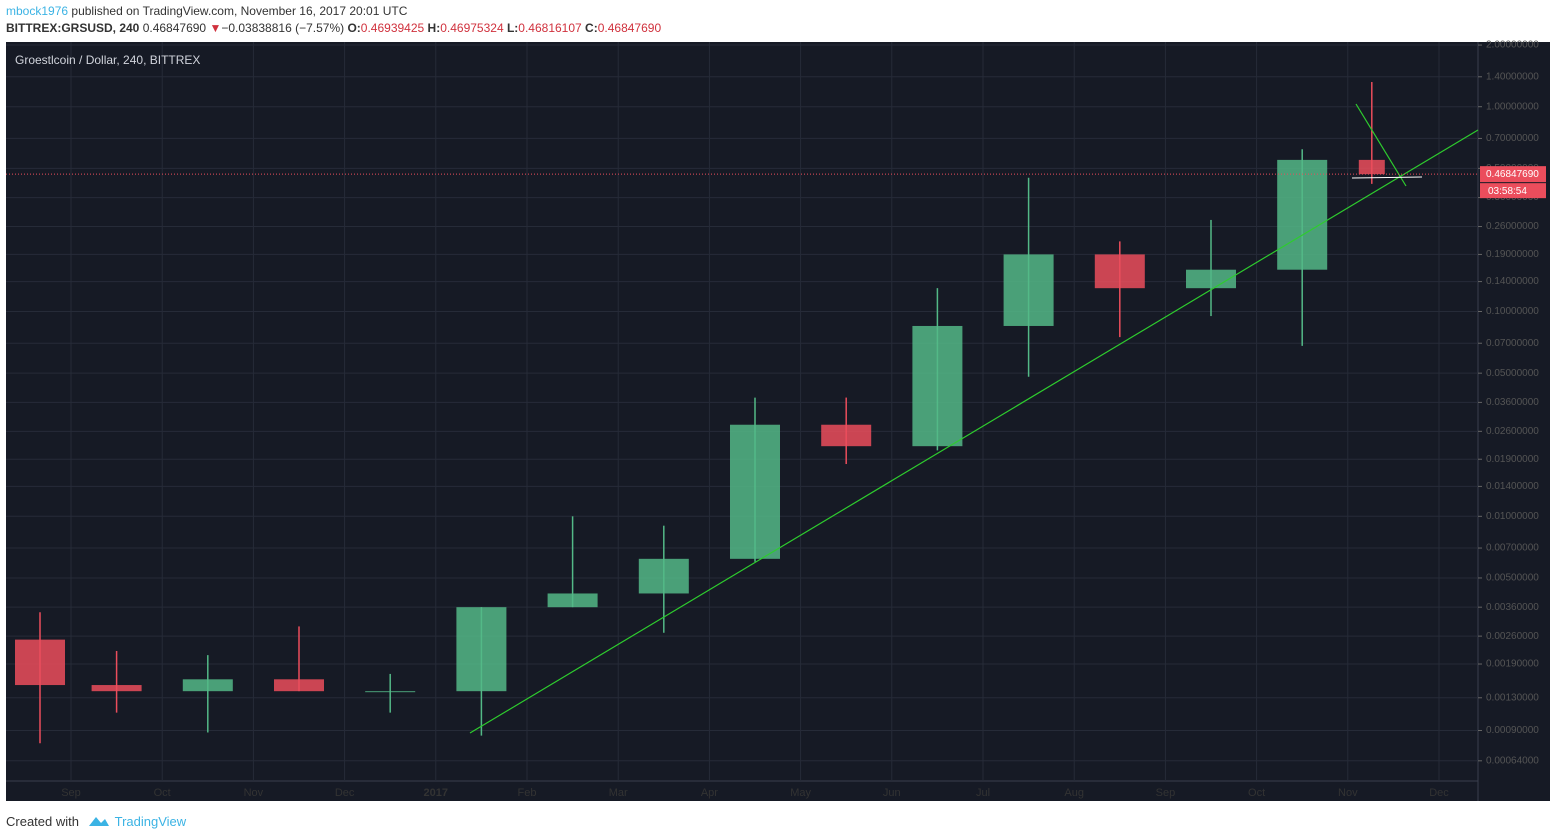 Image resolution: width=1556 pixels, height=838 pixels. I want to click on o-label: O:, so click(354, 28).